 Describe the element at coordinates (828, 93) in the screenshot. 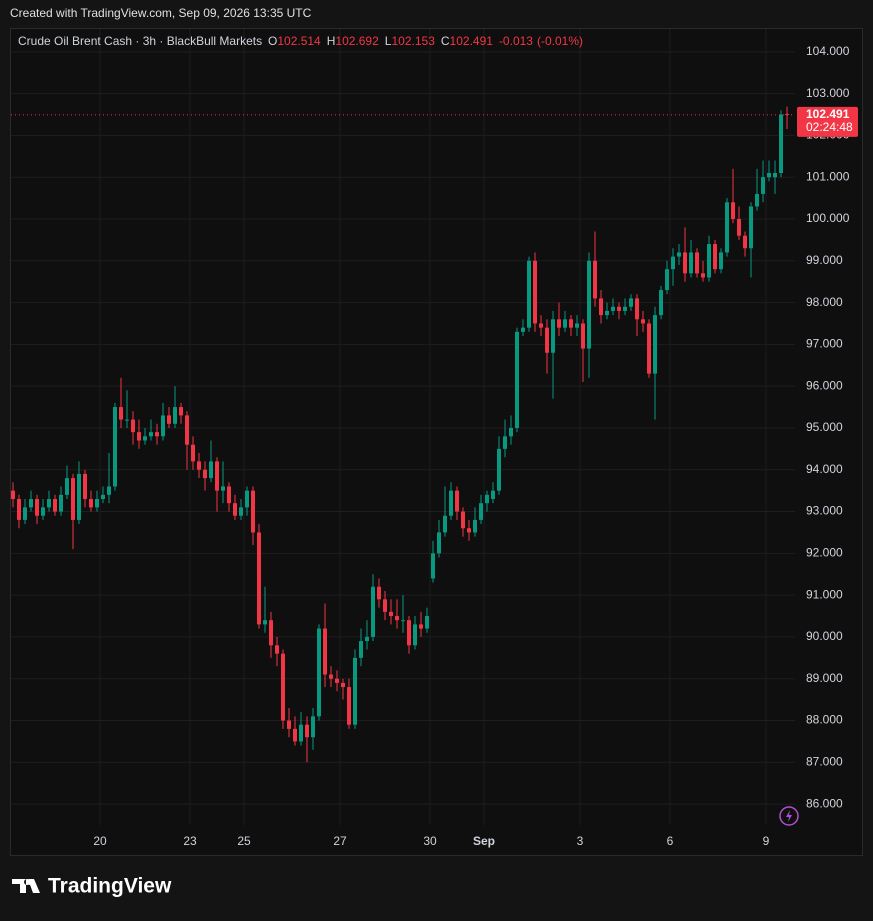

I see `y-tick-label: 103.000` at that location.